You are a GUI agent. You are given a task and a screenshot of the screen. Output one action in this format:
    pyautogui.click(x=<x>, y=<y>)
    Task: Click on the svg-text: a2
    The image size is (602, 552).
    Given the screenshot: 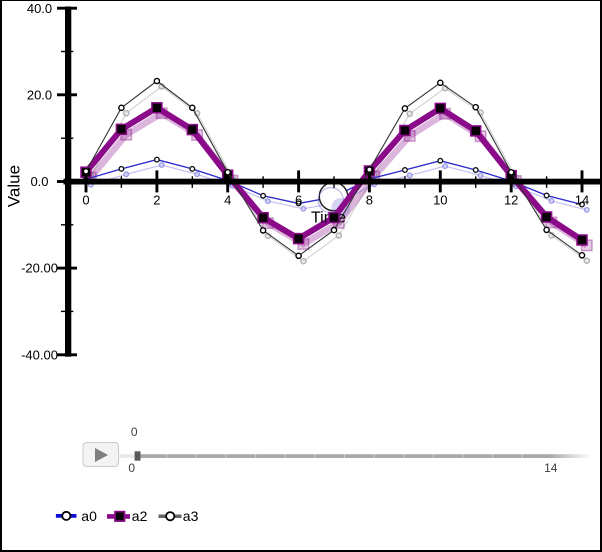 What is the action you would take?
    pyautogui.click(x=140, y=516)
    